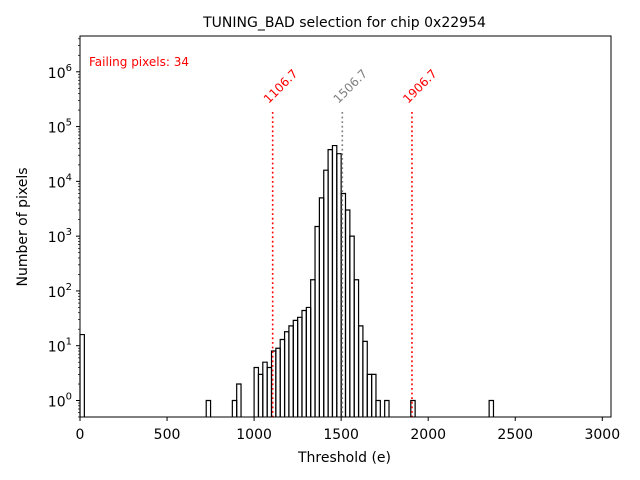 Image resolution: width=640 pixels, height=480 pixels. What do you see at coordinates (341, 435) in the screenshot?
I see `x-tick-label: 1500` at bounding box center [341, 435].